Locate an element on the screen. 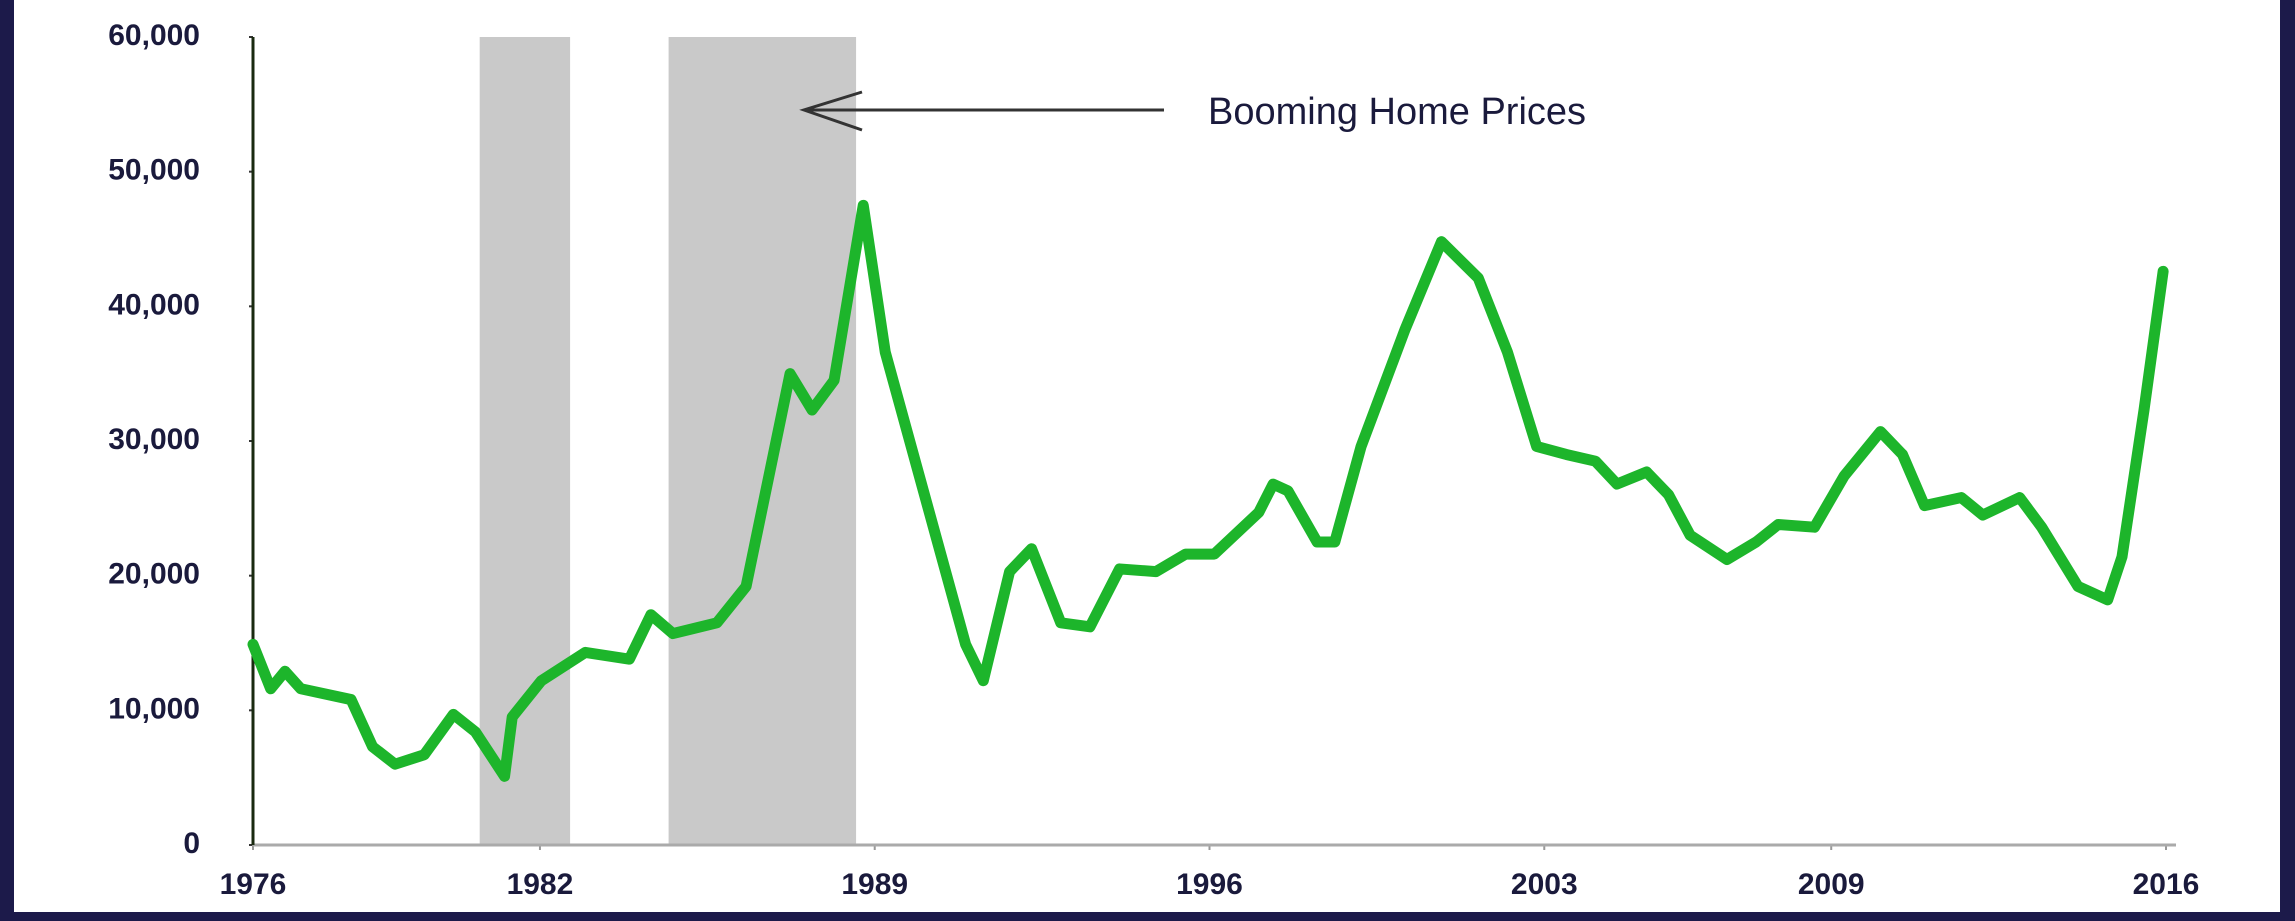 Image resolution: width=2295 pixels, height=921 pixels. x-tick-label: 1989 is located at coordinates (874, 884).